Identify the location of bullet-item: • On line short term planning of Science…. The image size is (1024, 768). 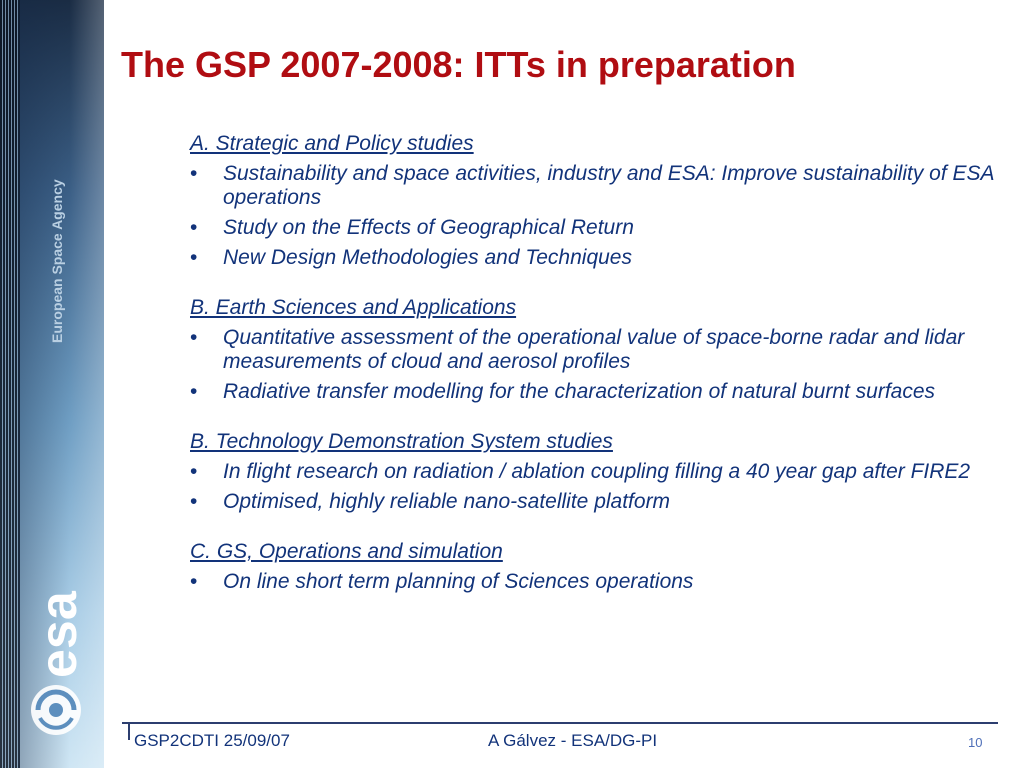
(596, 582).